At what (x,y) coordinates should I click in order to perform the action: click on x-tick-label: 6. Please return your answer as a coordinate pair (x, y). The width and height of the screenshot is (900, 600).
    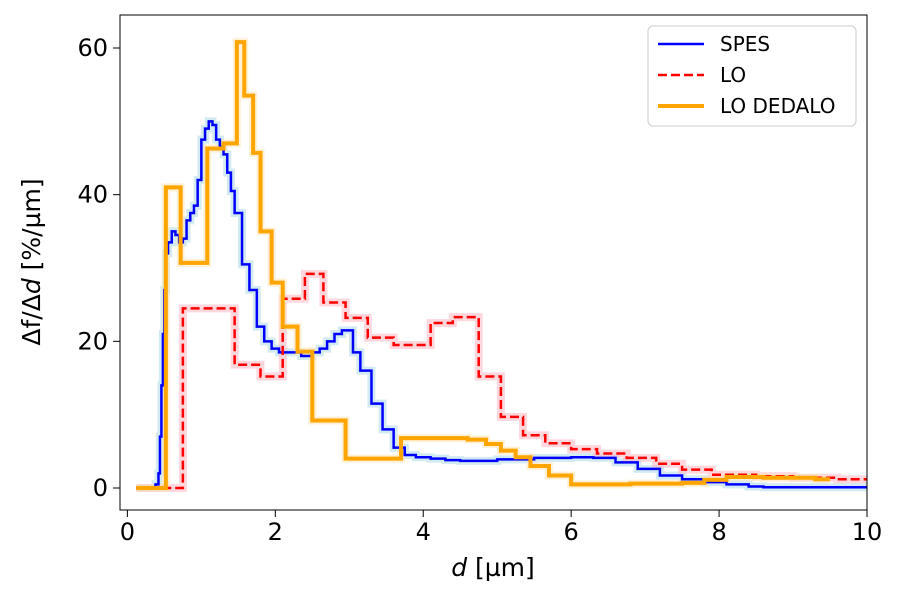
    Looking at the image, I should click on (571, 532).